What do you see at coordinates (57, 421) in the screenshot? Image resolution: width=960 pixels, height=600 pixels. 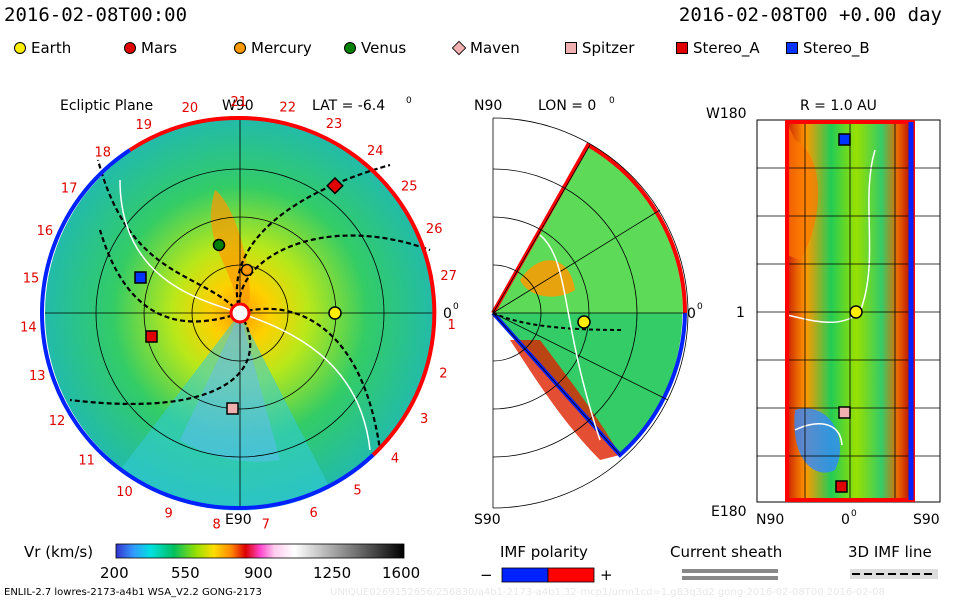 I see `rotation-number-label: 12` at bounding box center [57, 421].